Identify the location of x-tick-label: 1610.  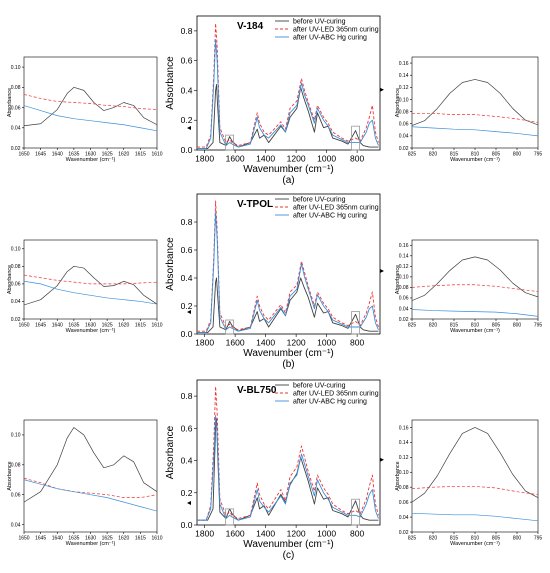
(156, 539).